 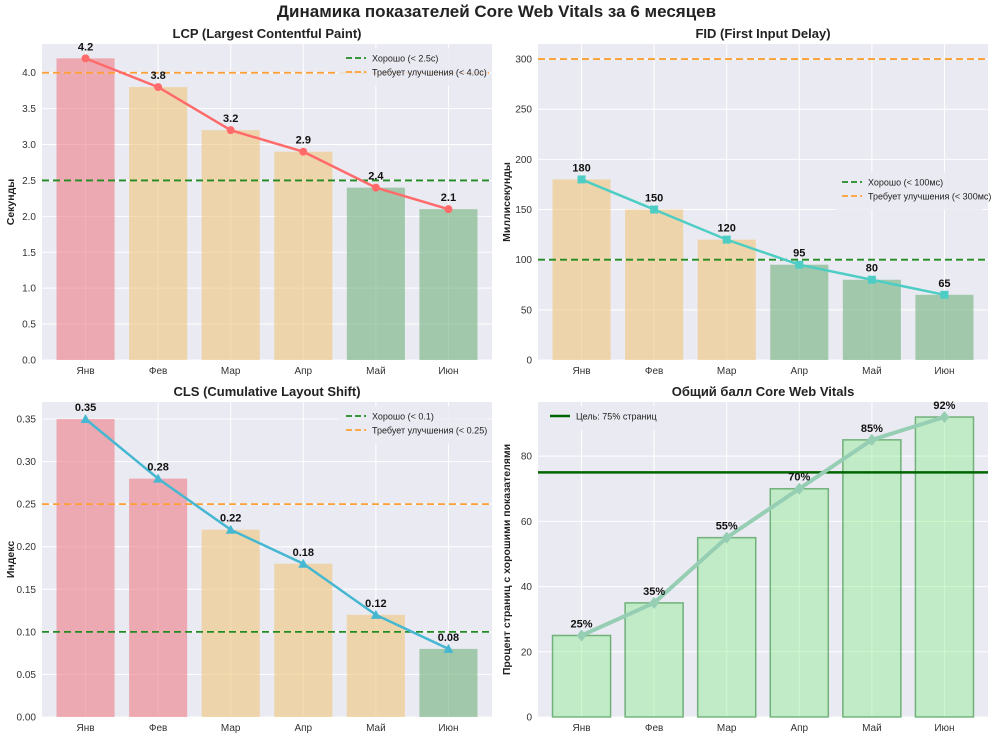 What do you see at coordinates (527, 522) in the screenshot?
I see `y-tick-label: 60` at bounding box center [527, 522].